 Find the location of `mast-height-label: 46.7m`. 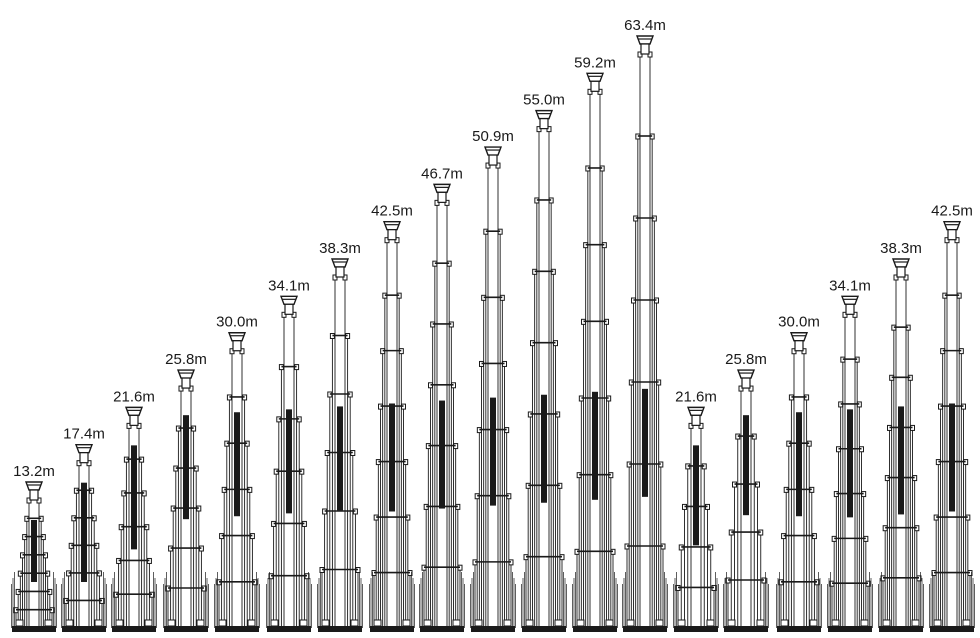

mast-height-label: 46.7m is located at coordinates (442, 173).